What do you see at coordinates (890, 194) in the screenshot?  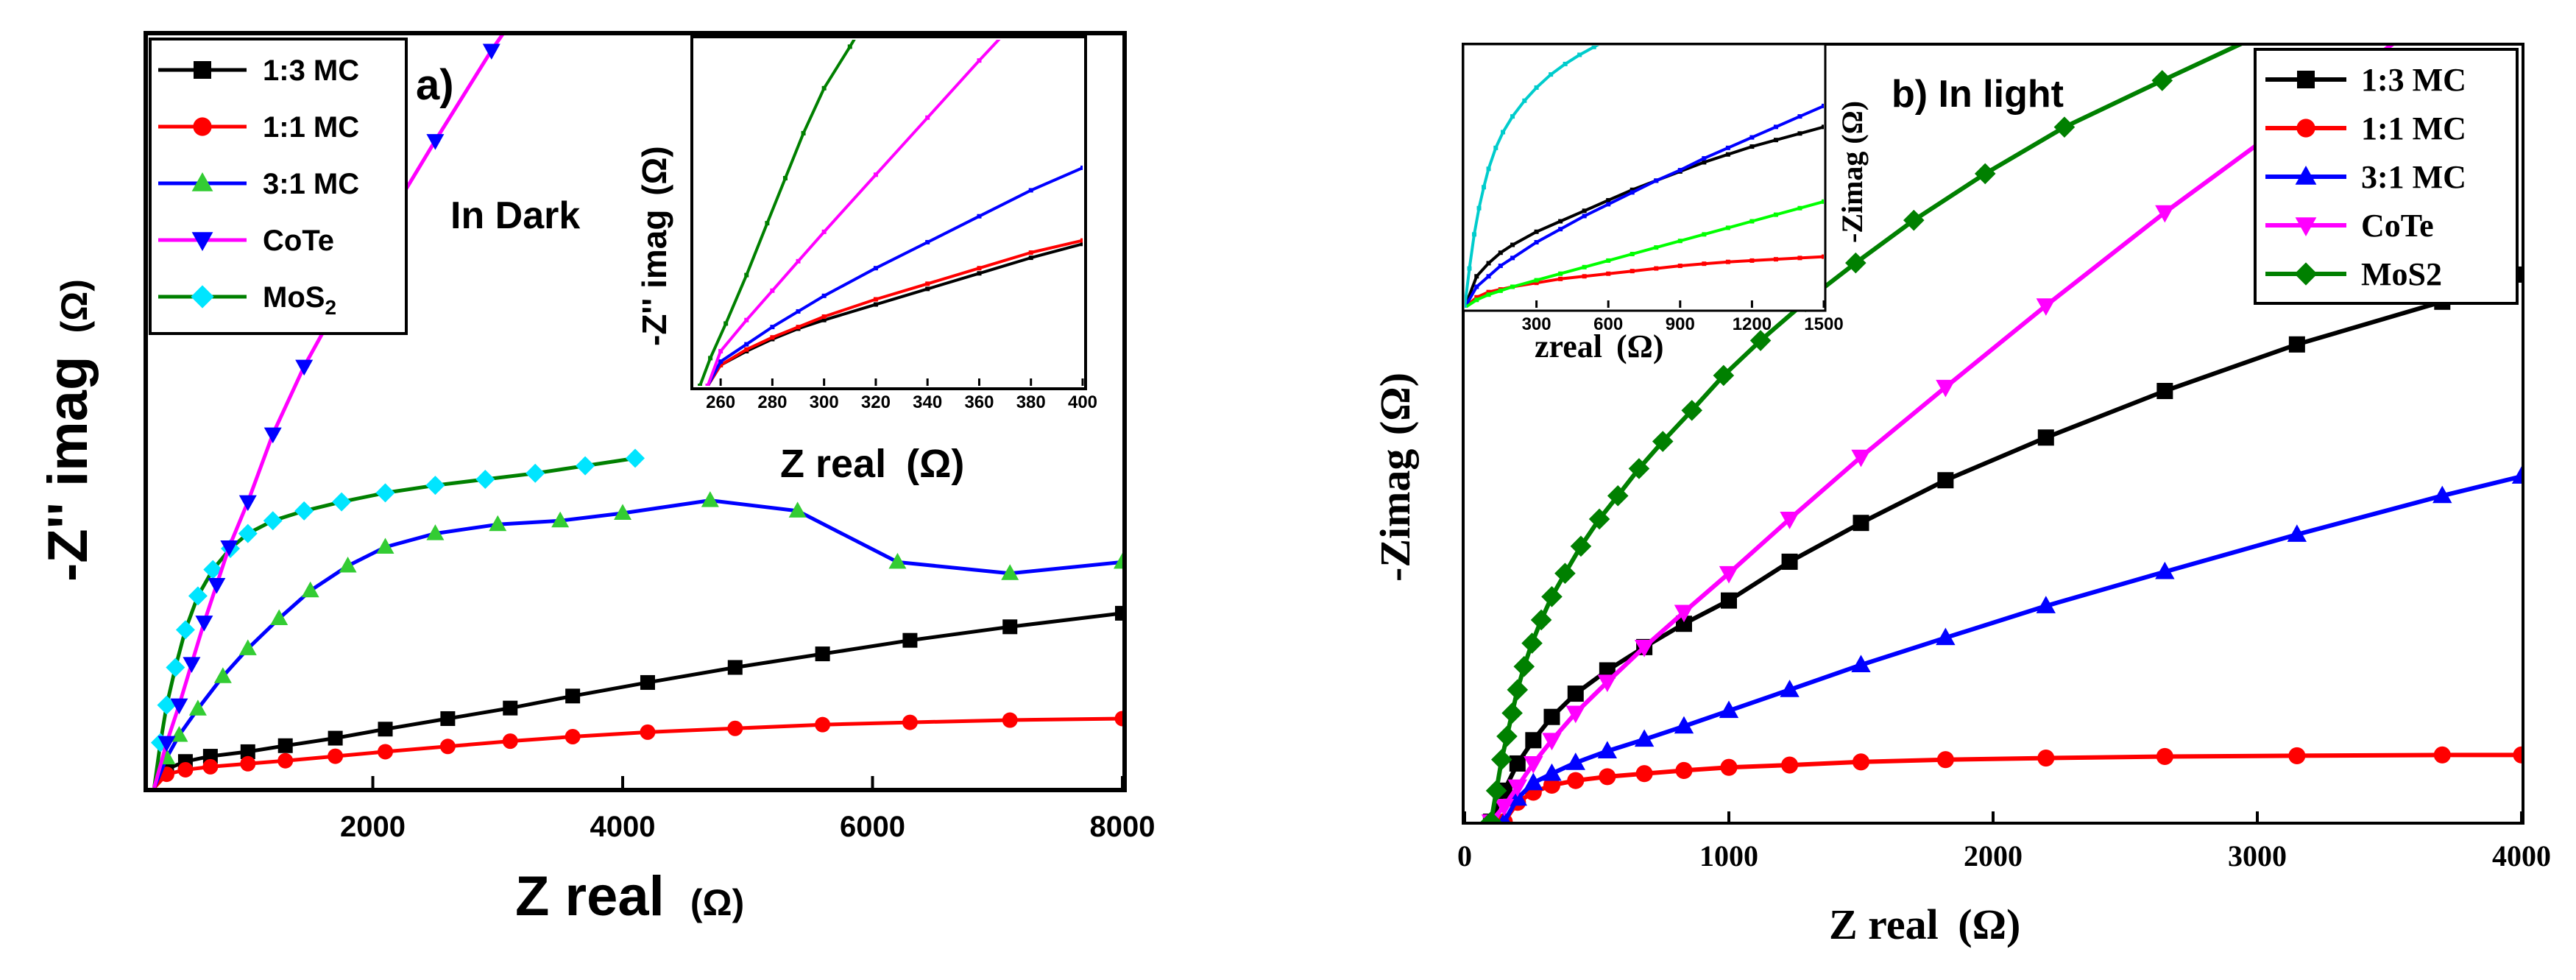 I see `panel-a-inset-series-group` at bounding box center [890, 194].